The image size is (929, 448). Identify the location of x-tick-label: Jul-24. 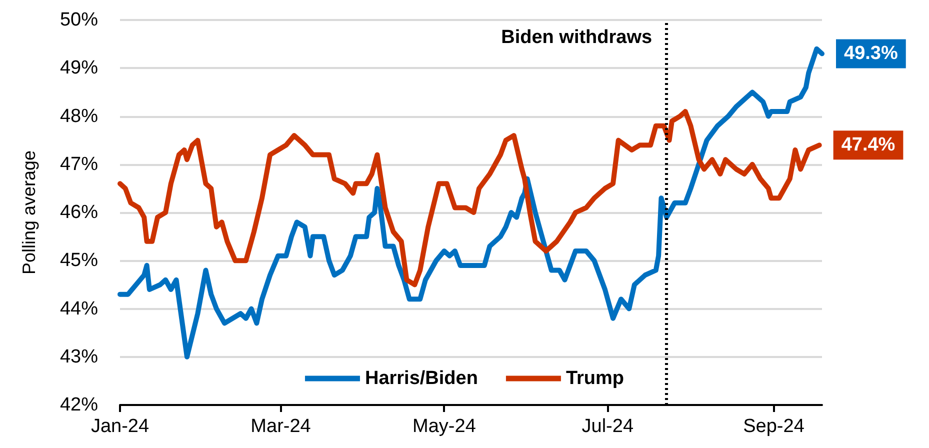
(608, 426).